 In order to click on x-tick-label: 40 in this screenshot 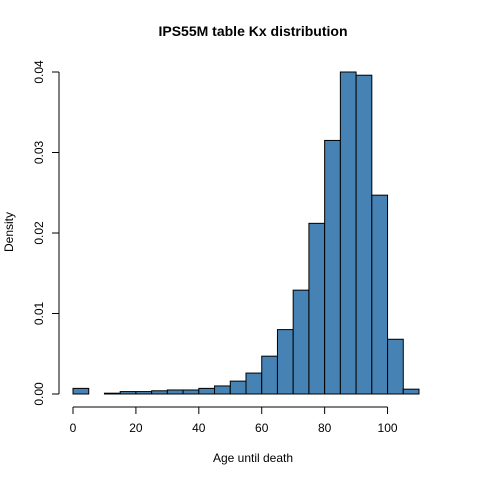, I will do `click(199, 428)`.